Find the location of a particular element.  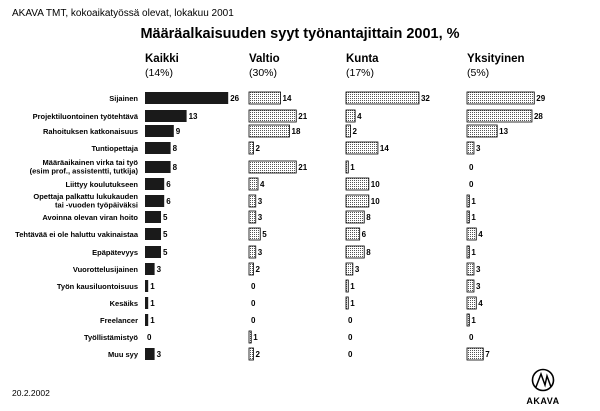

category-label: Projektiluontoinen työtehtävä is located at coordinates (86, 116).